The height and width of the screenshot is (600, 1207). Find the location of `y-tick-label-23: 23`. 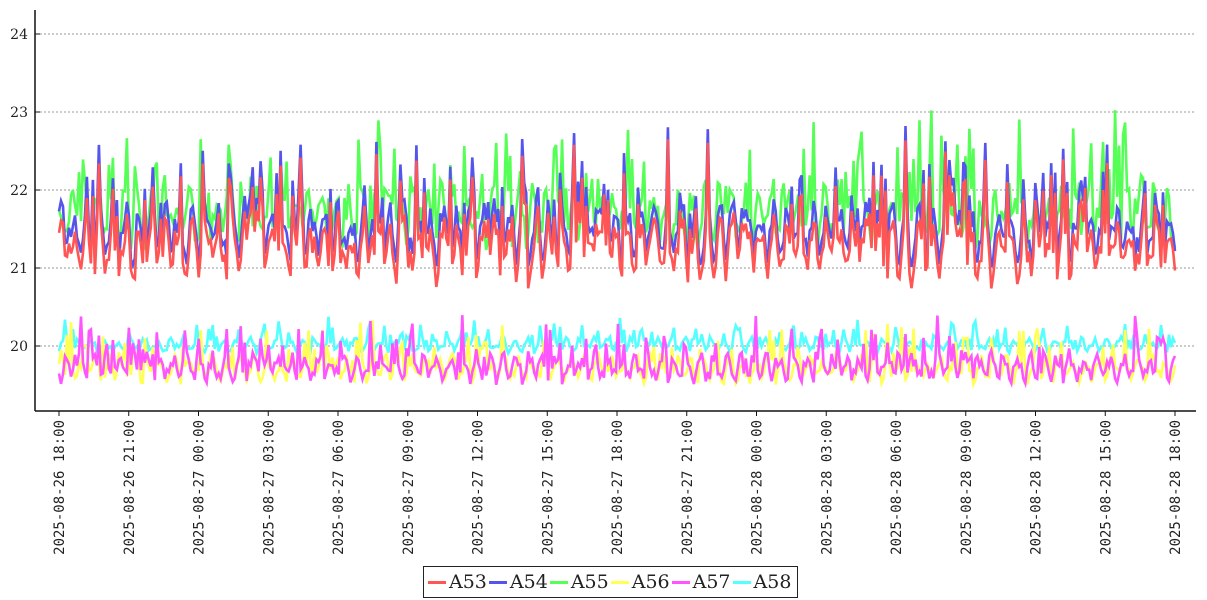

y-tick-label-23: 23 is located at coordinates (19, 113).